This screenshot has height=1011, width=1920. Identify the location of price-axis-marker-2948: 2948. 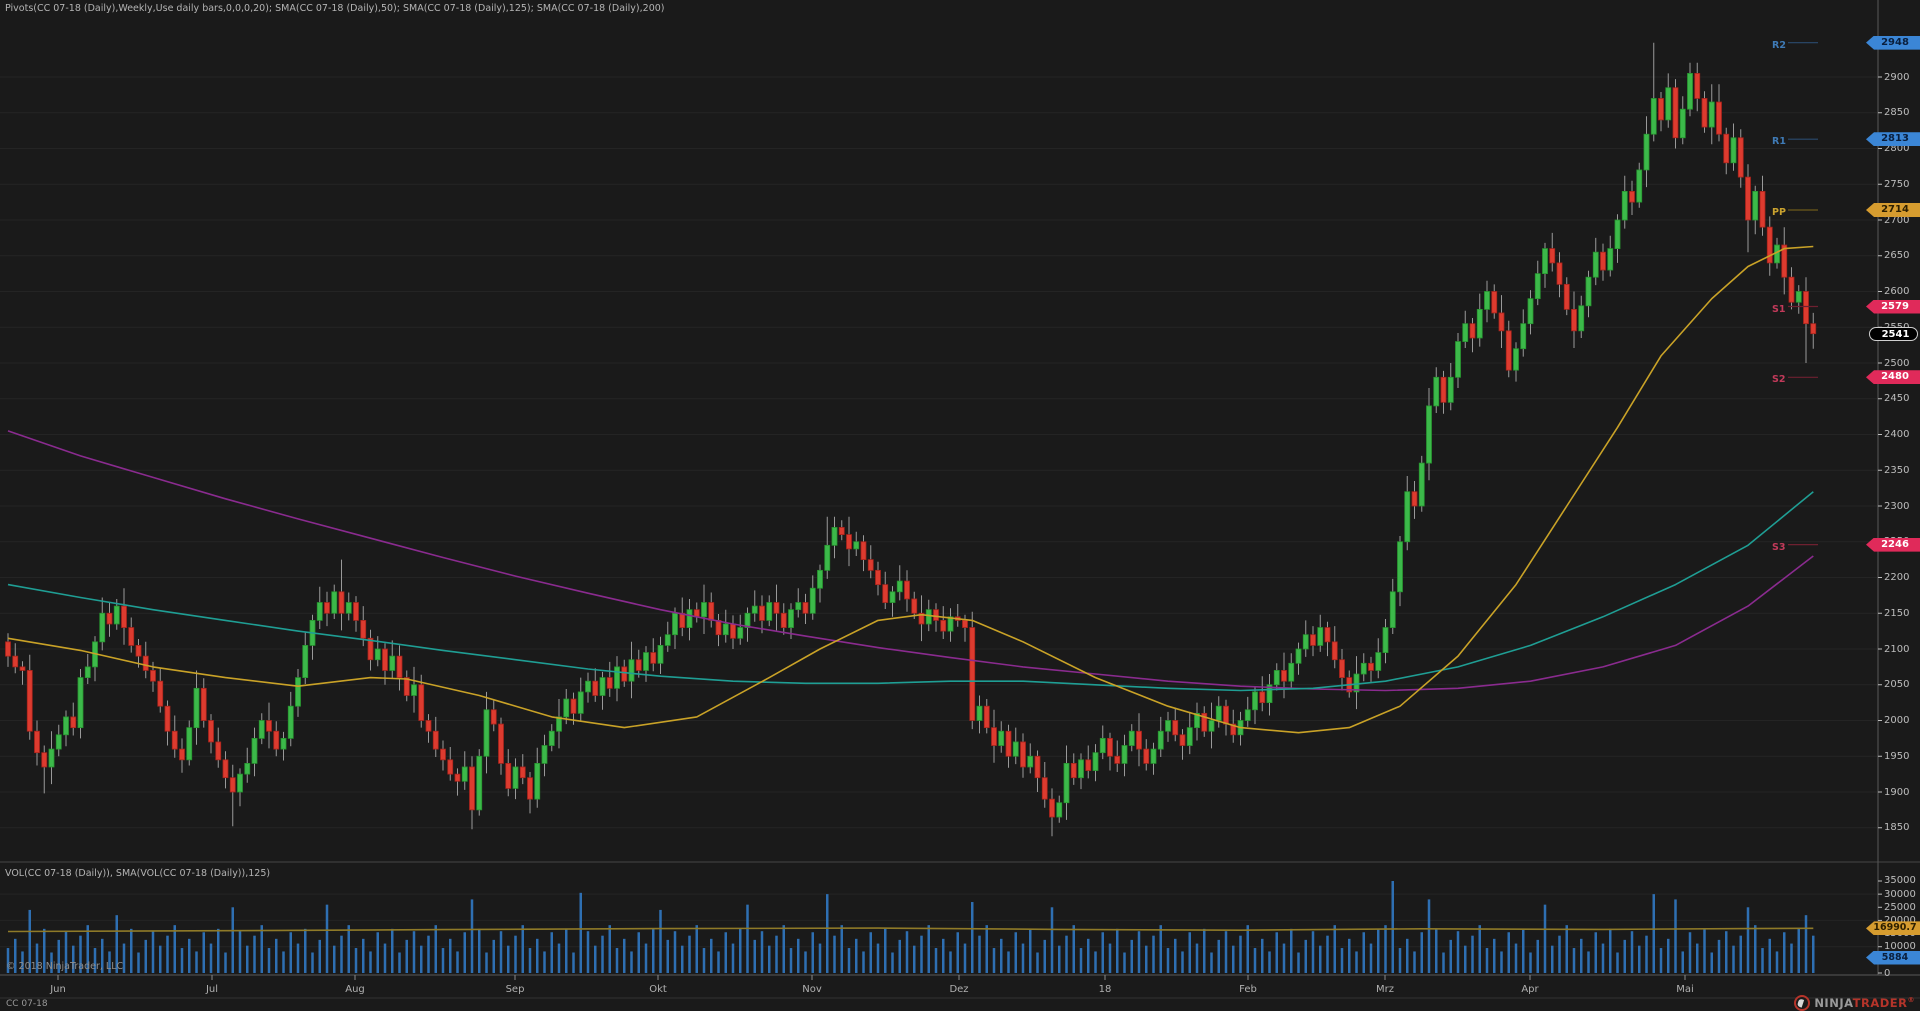
(1893, 42).